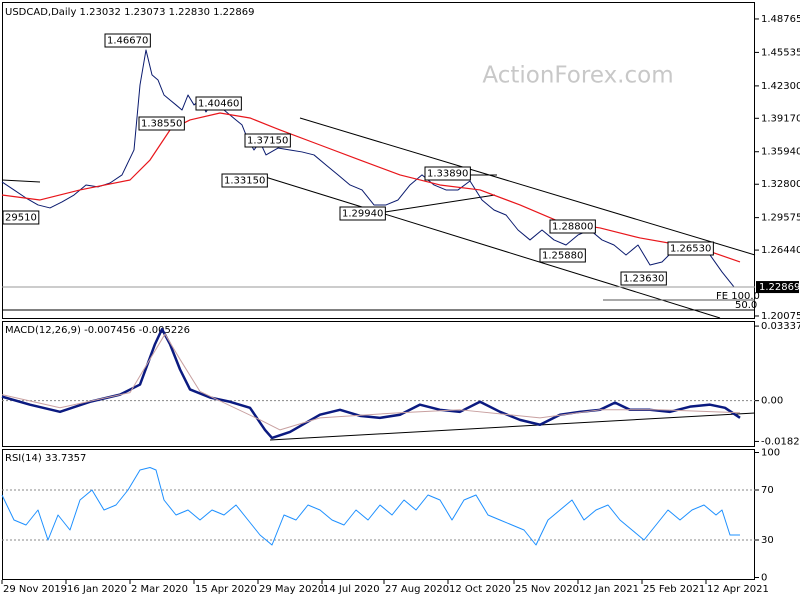 The image size is (800, 600). Describe the element at coordinates (738, 296) in the screenshot. I see `annotation: FE 100.0` at that location.